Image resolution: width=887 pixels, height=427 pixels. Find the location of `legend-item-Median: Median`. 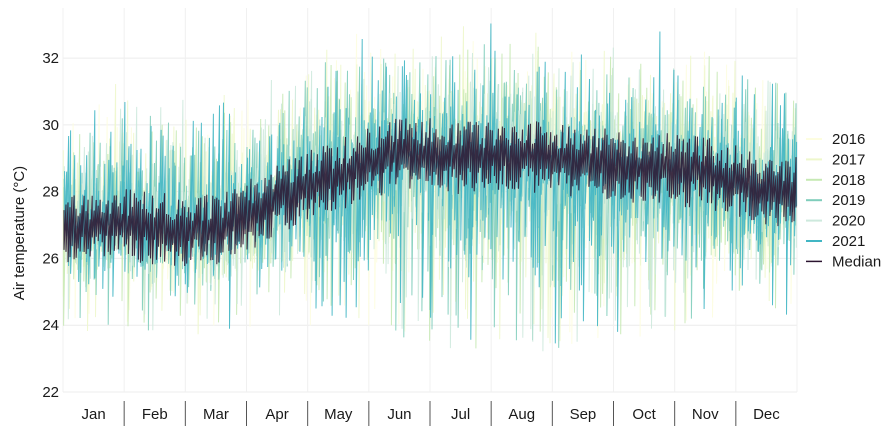

legend-item-Median: Median is located at coordinates (843, 261).